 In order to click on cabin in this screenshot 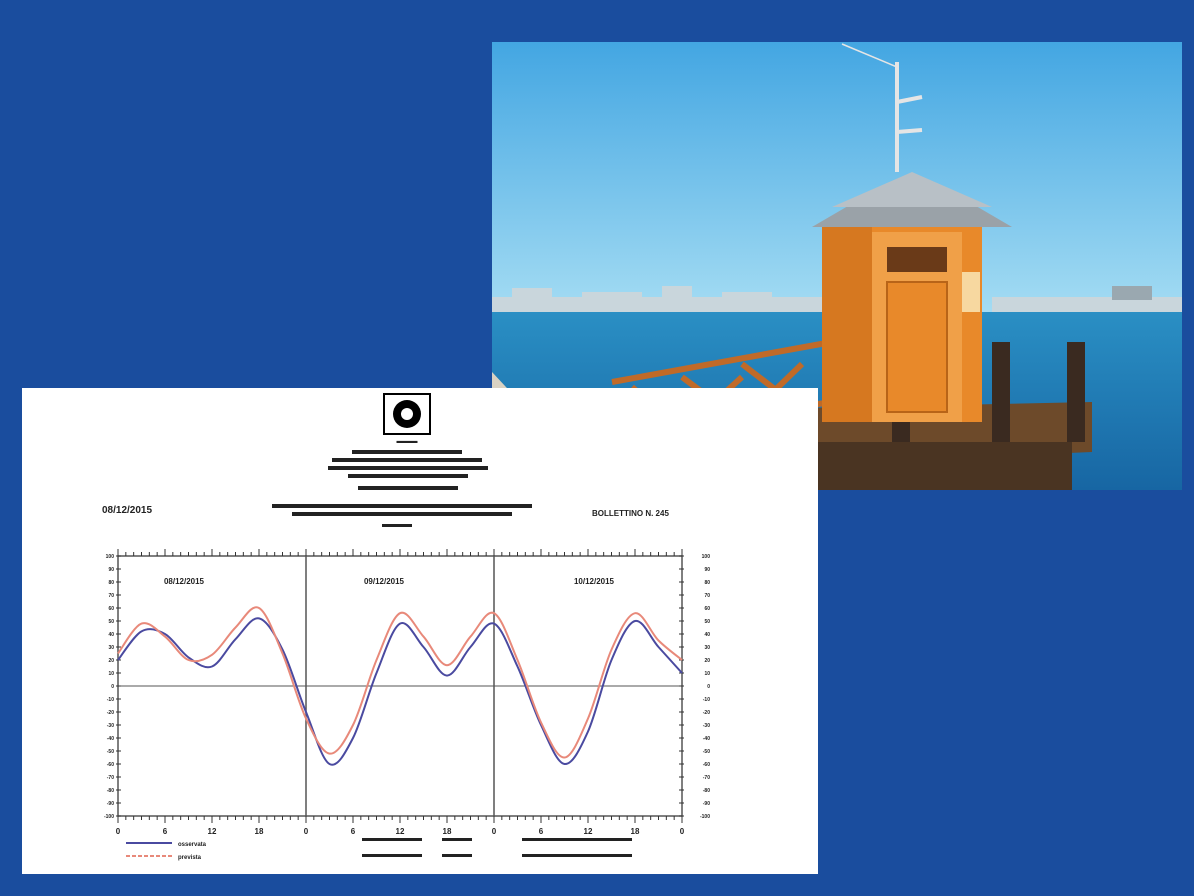, I will do `click(912, 297)`.